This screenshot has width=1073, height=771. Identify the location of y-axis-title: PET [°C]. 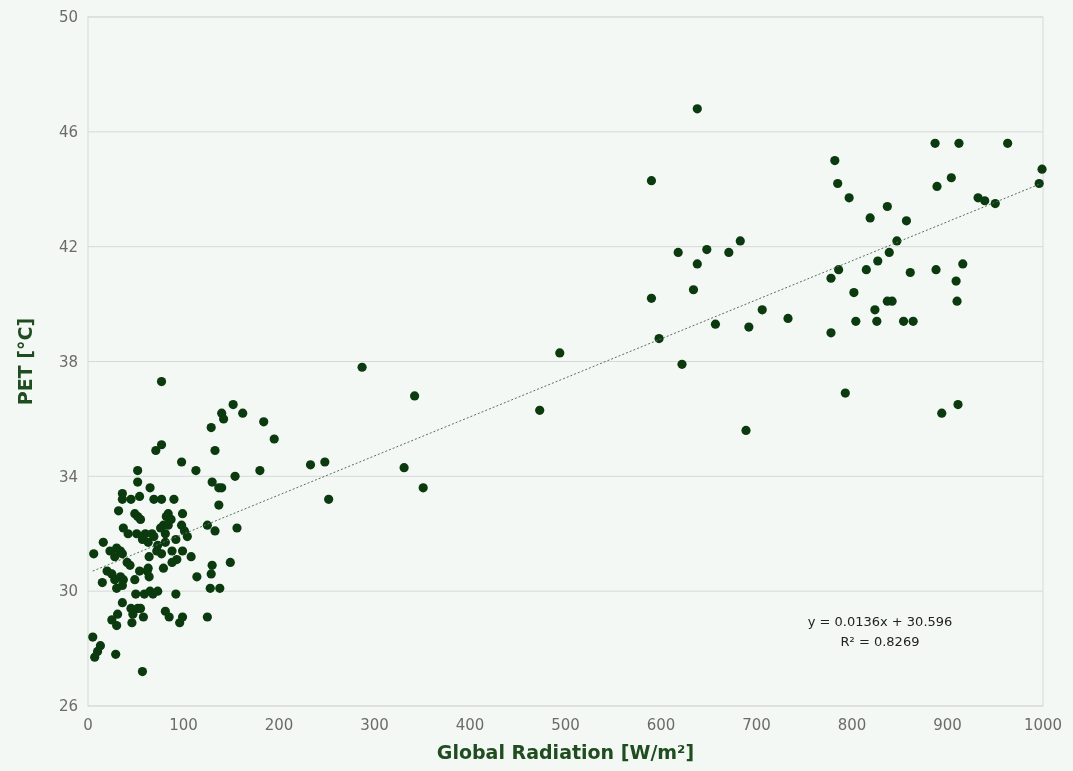
(25, 361).